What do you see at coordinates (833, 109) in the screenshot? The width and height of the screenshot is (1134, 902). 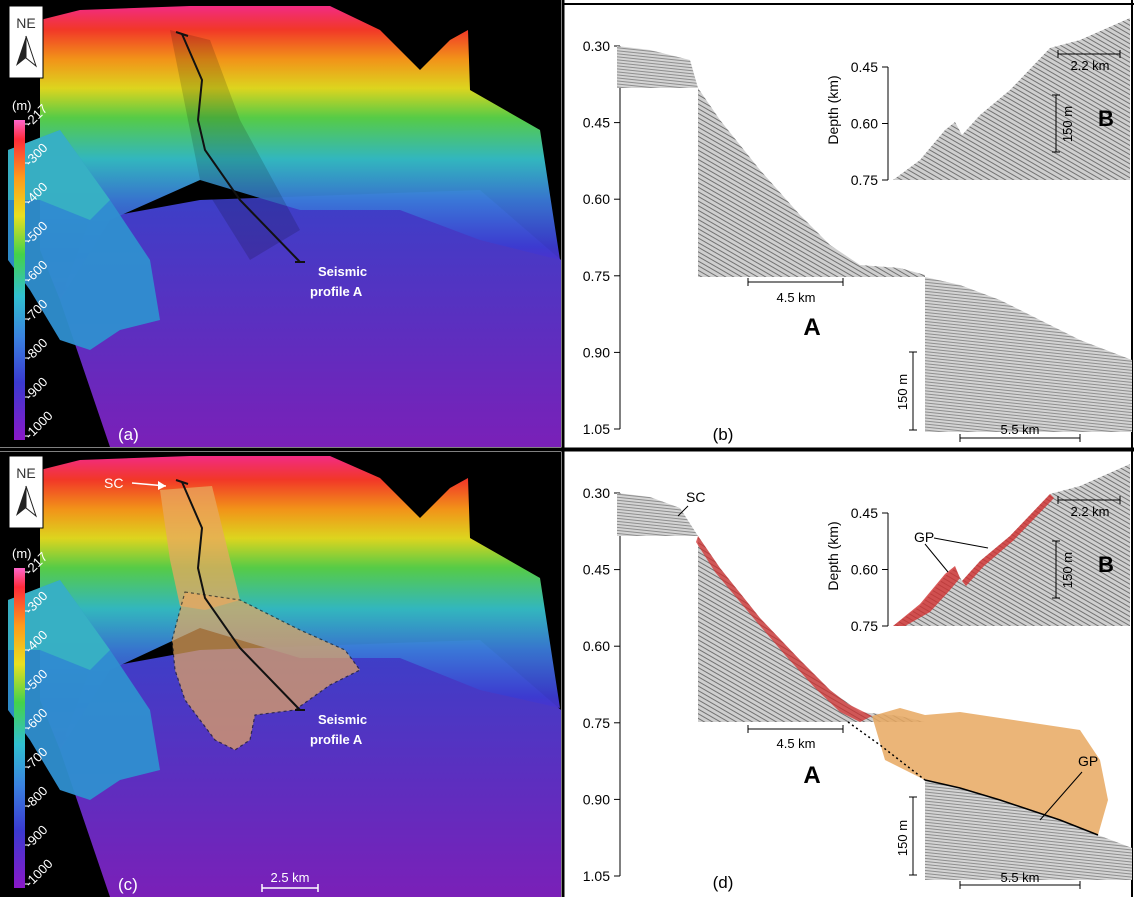 I see `inset-axis-title: Depth (km)` at bounding box center [833, 109].